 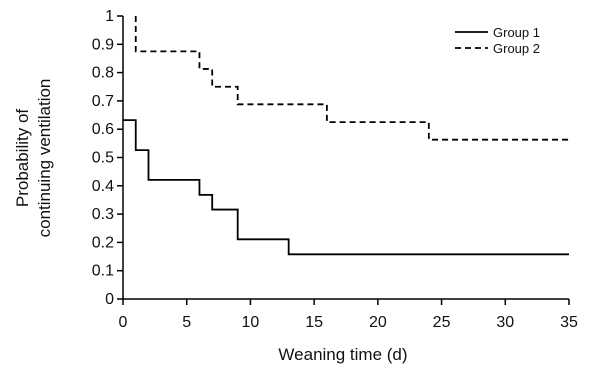 What do you see at coordinates (348, 315) in the screenshot?
I see `x-axis-ticks: 0 5 10 15 20 25 30 35` at bounding box center [348, 315].